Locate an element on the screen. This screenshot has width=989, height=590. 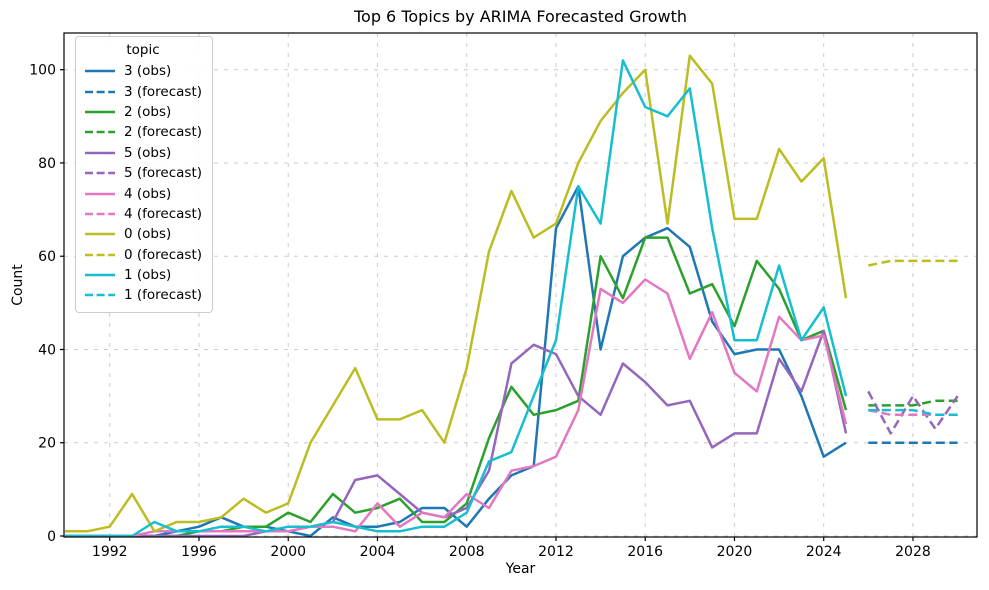
legend-item-1-forecast: 1 (forecast) is located at coordinates (143, 295).